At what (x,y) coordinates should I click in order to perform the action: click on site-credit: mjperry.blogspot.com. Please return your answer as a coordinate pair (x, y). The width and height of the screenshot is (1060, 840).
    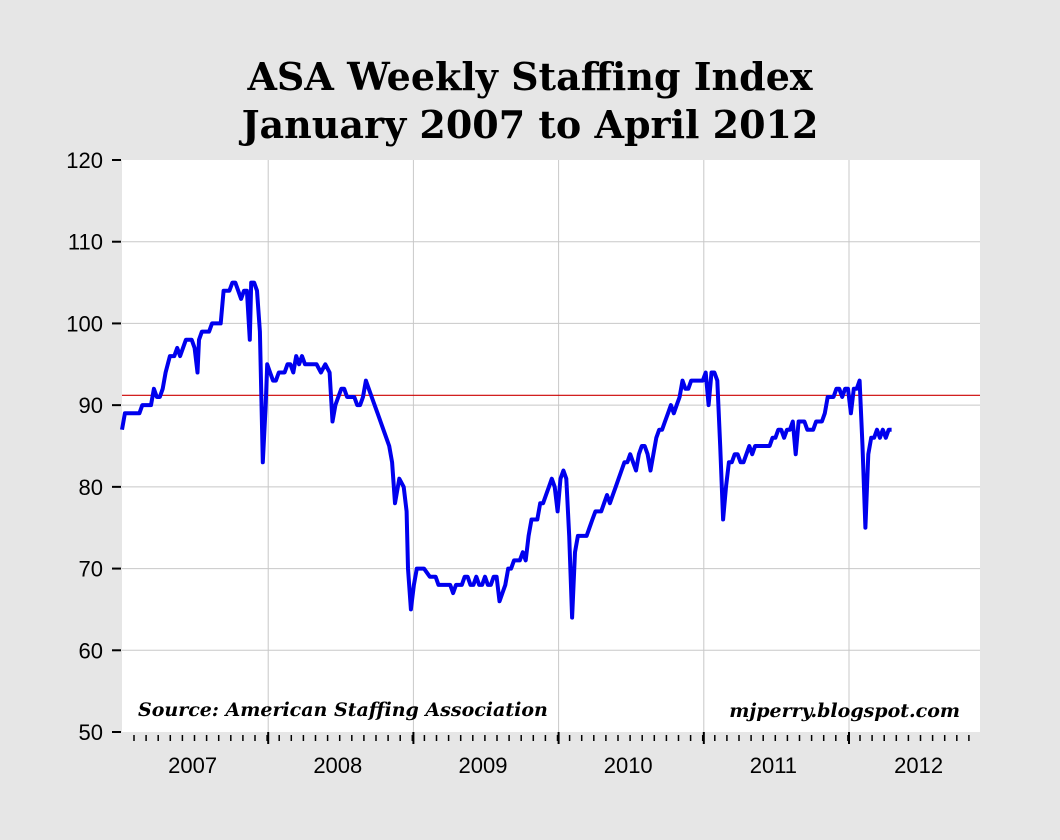
    Looking at the image, I should click on (844, 711).